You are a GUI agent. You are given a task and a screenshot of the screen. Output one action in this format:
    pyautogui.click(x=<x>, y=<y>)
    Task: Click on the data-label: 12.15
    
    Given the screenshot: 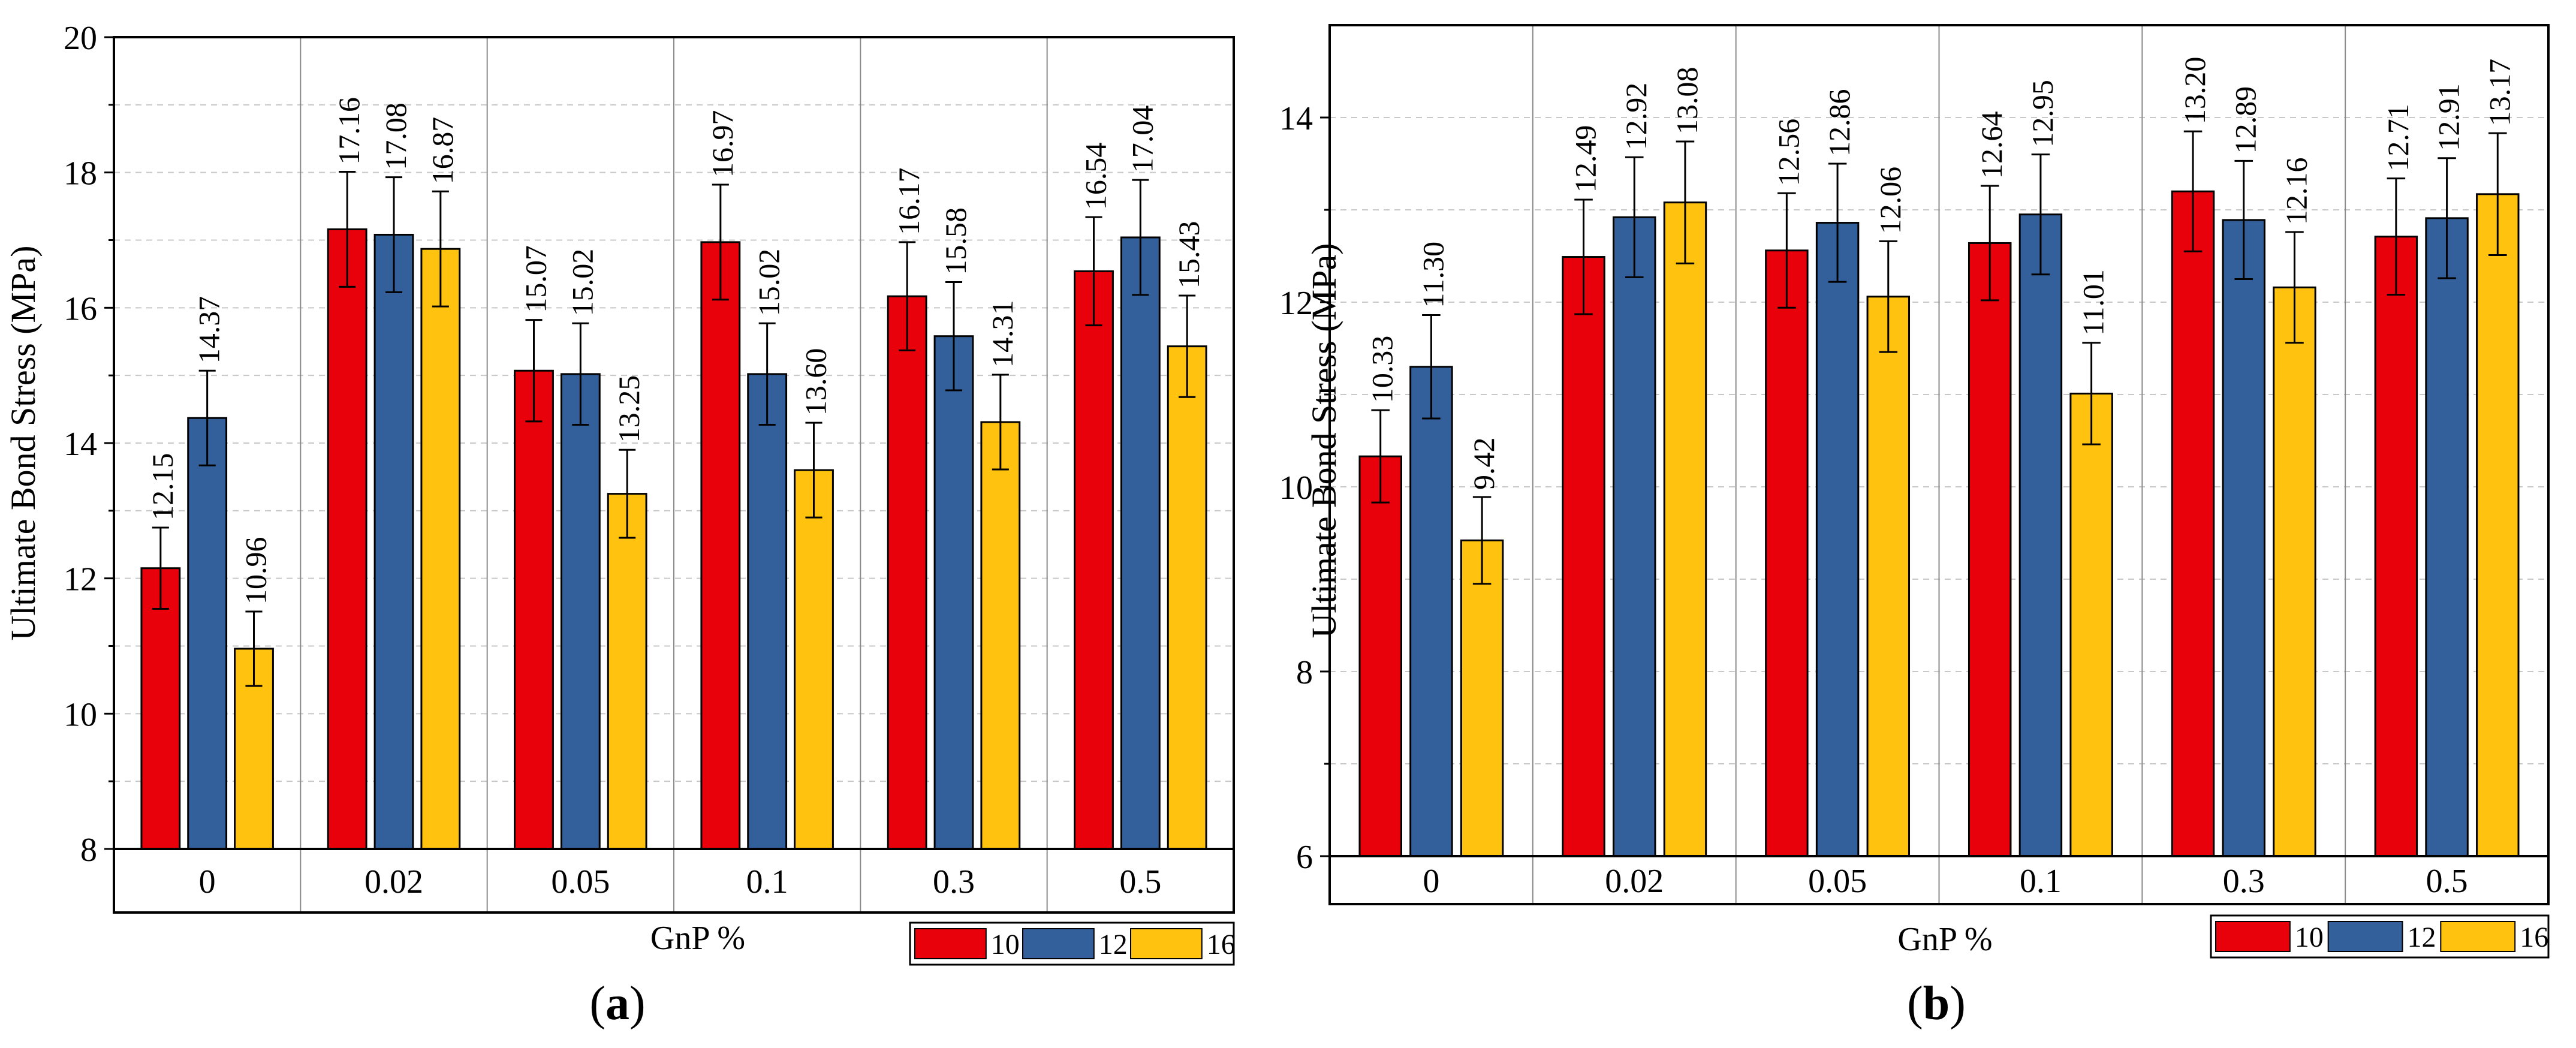 What is the action you would take?
    pyautogui.click(x=163, y=487)
    